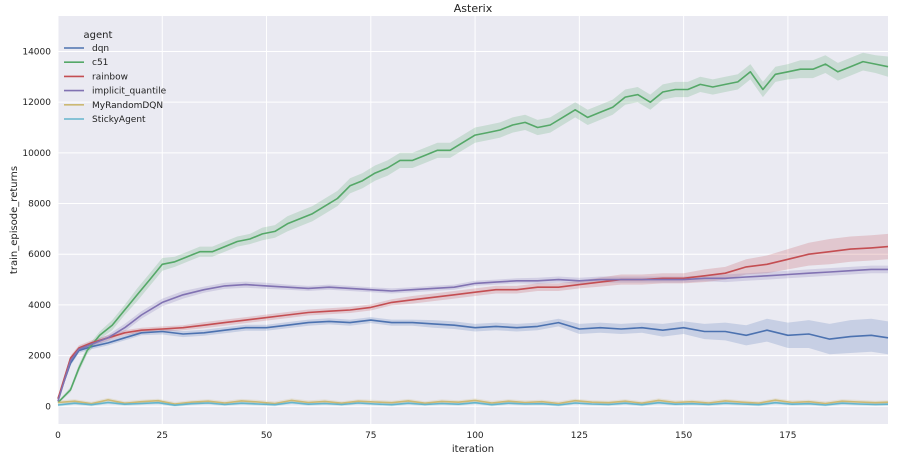  What do you see at coordinates (100, 63) in the screenshot?
I see `legend-label-c51: c51` at bounding box center [100, 63].